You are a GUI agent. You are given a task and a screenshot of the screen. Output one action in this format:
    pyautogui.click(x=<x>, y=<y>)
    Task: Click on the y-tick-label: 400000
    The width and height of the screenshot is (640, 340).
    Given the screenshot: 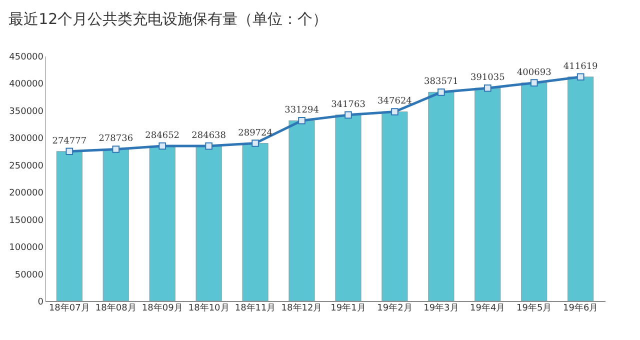 What is the action you would take?
    pyautogui.click(x=26, y=85)
    